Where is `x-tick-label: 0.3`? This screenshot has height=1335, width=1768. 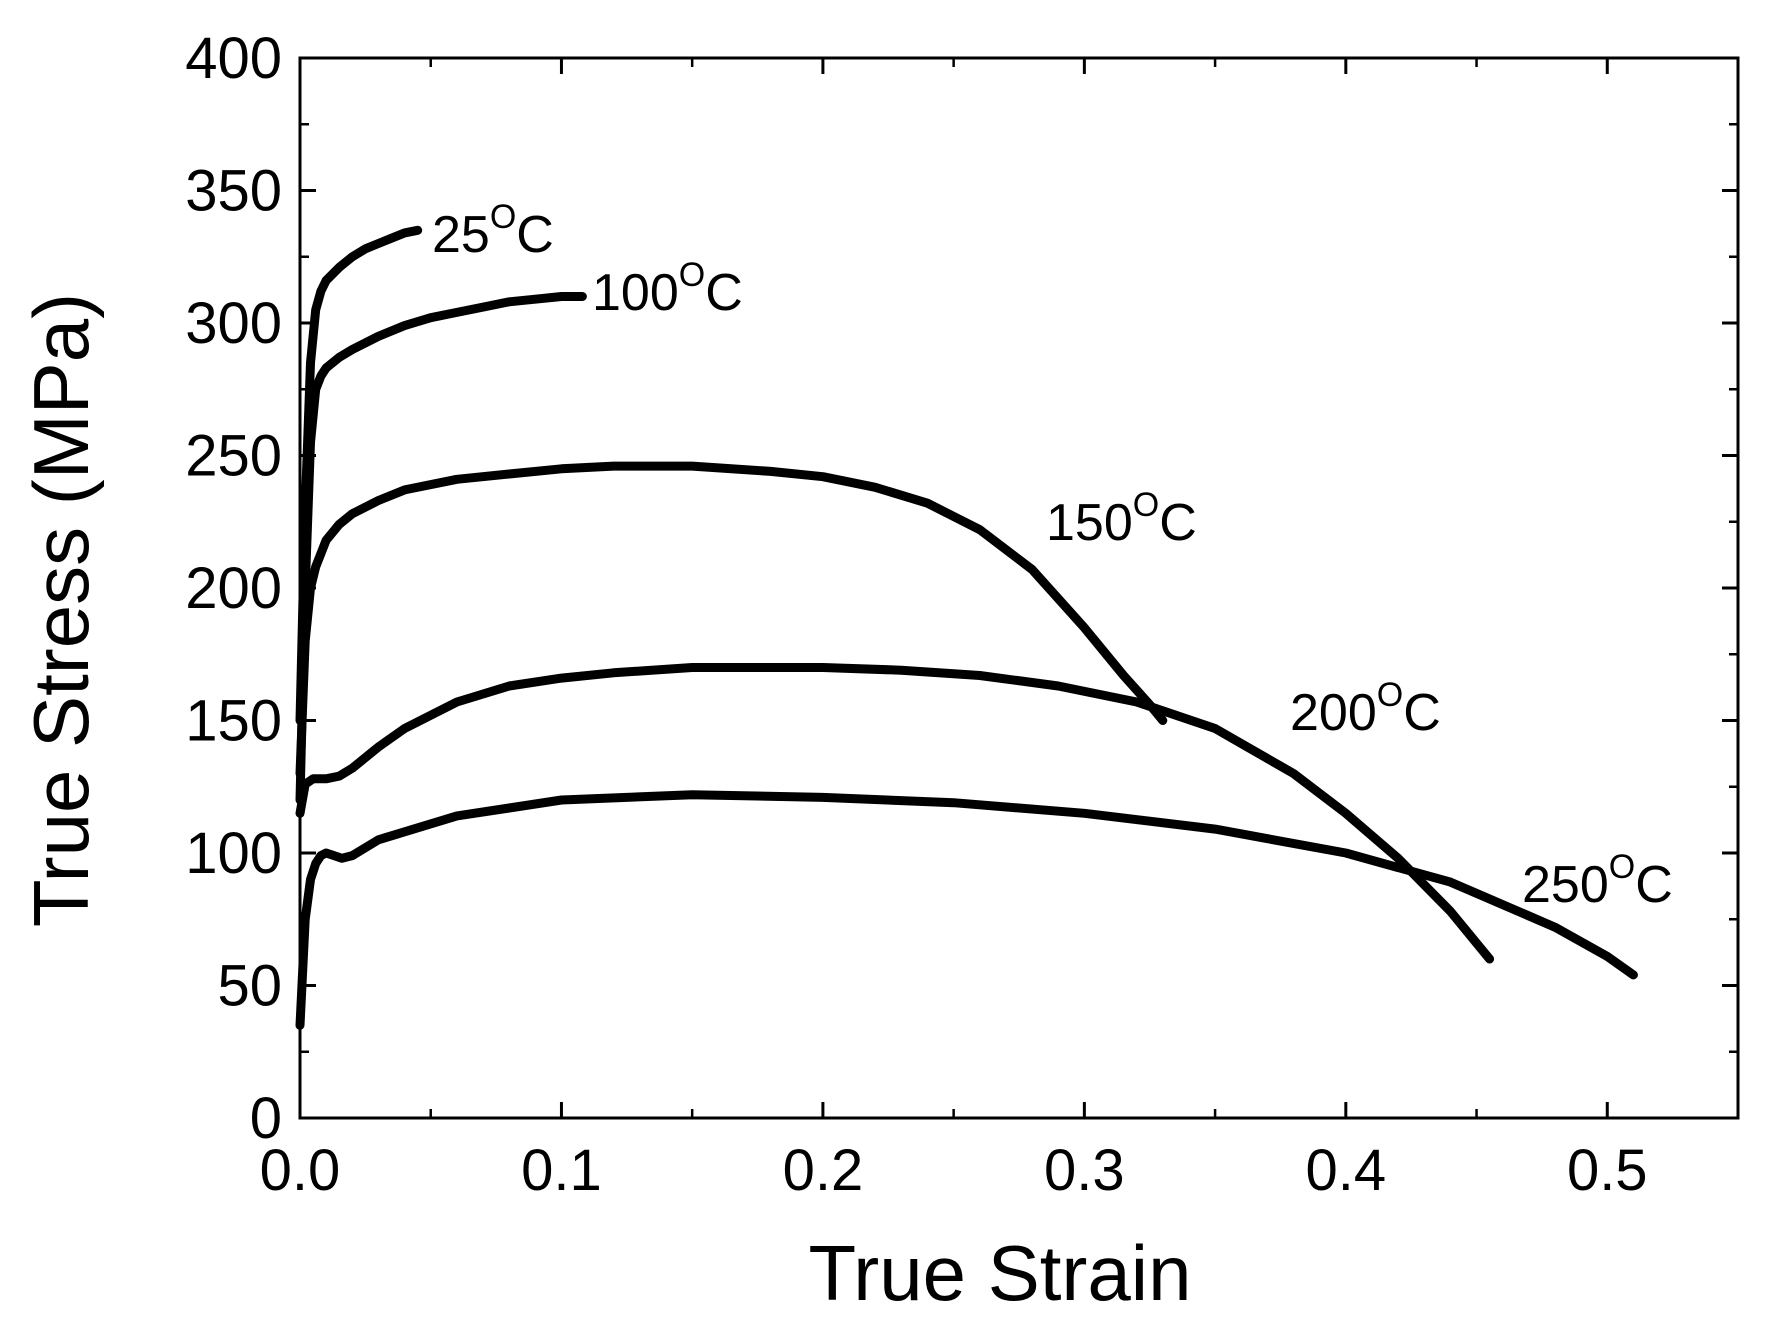 x-tick-label: 0.3 is located at coordinates (1084, 1170).